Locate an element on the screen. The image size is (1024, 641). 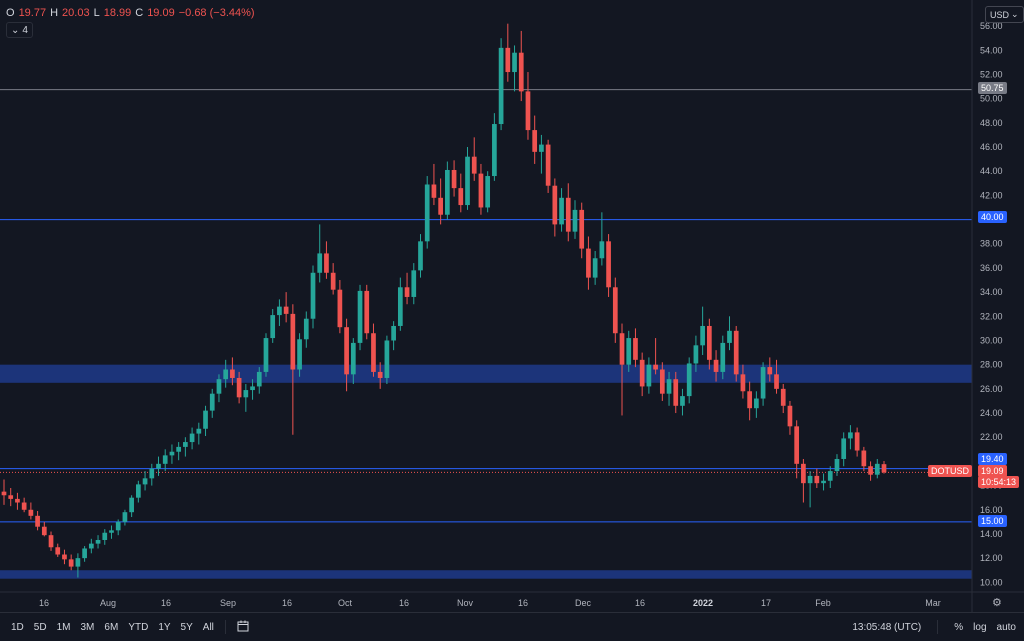
timeframe-5y: 5Y is located at coordinates (186, 627).